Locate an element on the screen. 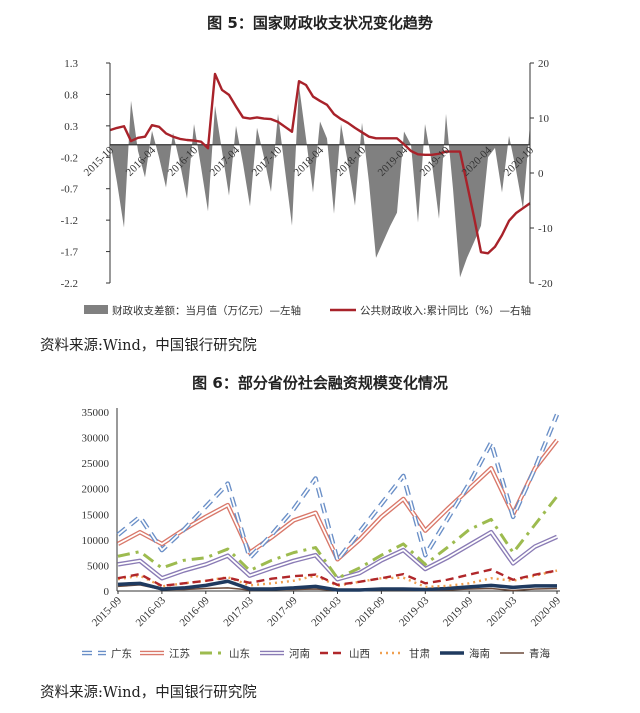 This screenshot has width=640, height=713. legend-label: 山东 is located at coordinates (239, 653).